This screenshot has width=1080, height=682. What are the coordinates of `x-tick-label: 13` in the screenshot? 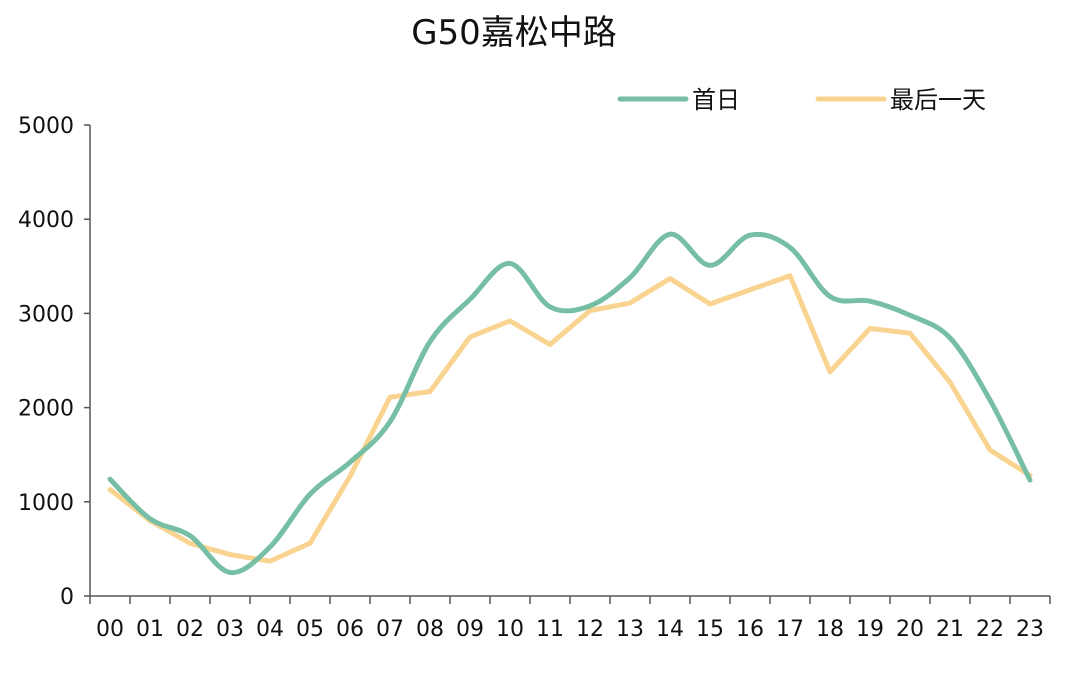 It's located at (630, 629).